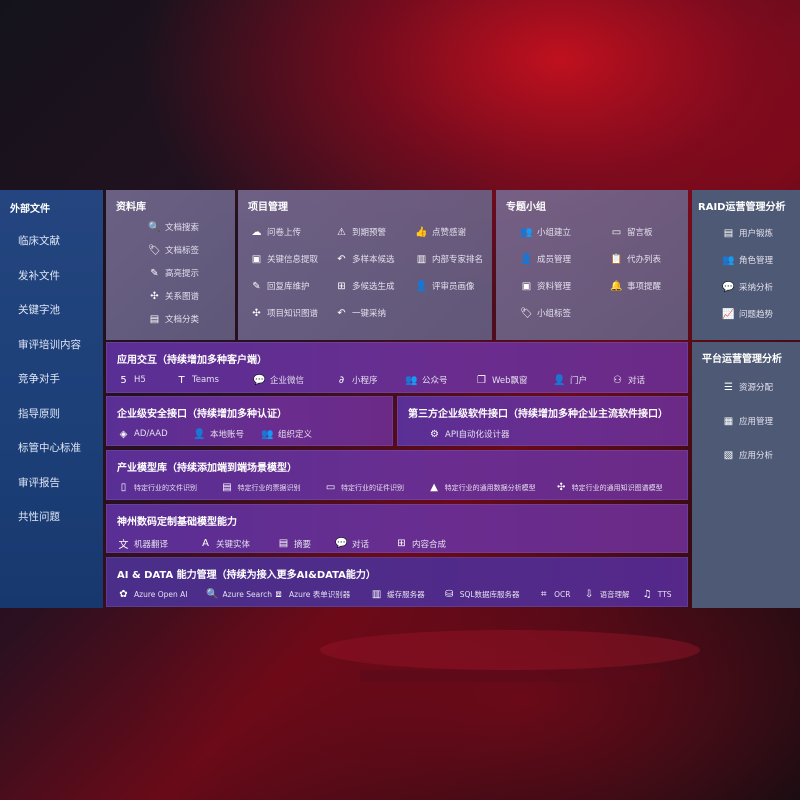 This screenshot has height=800, width=800. What do you see at coordinates (650, 286) in the screenshot?
I see `group-item: 🔔 事项提醒` at bounding box center [650, 286].